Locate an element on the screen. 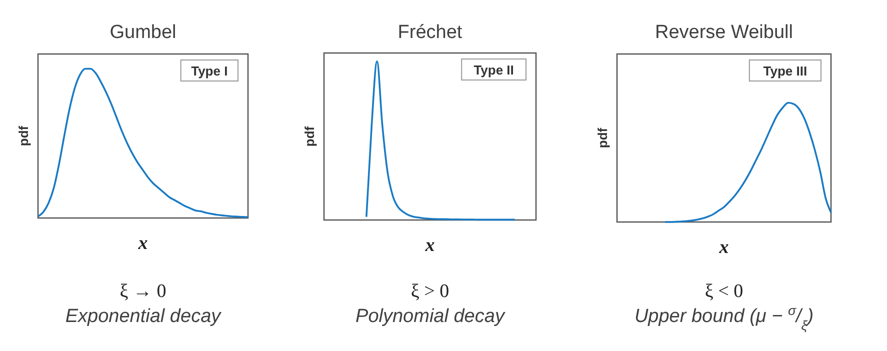  annotation: Type I is located at coordinates (209, 71).